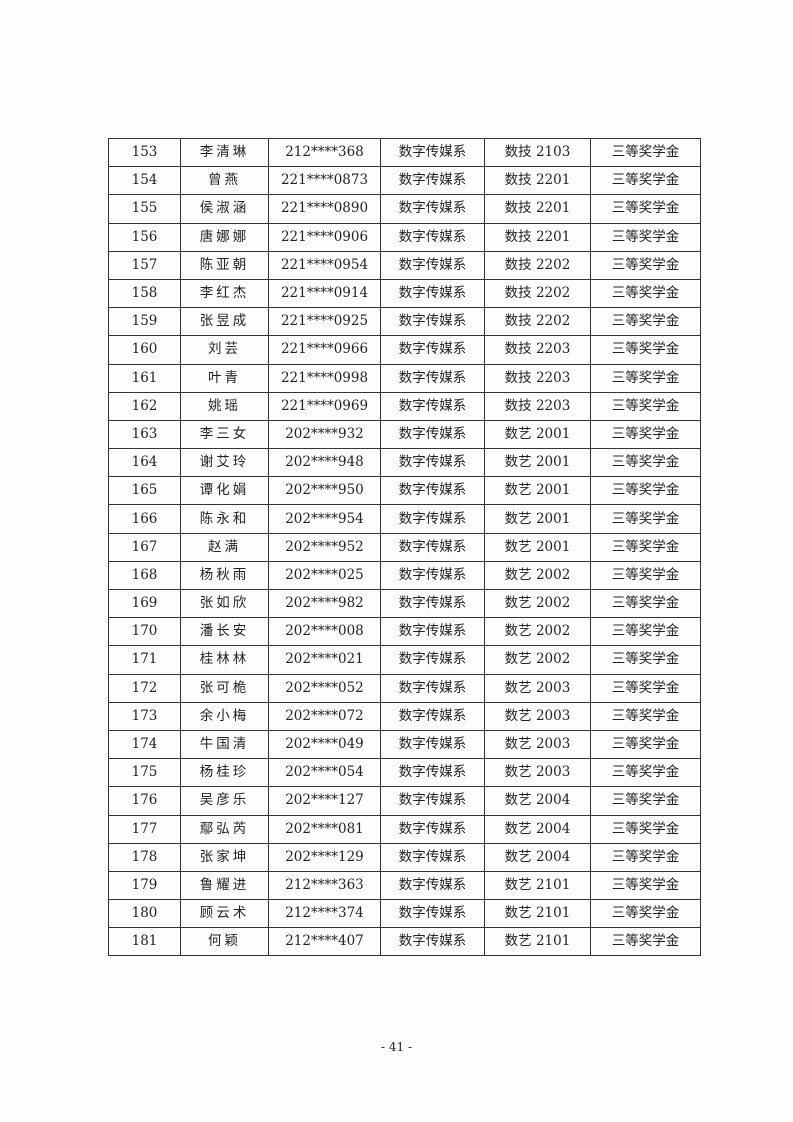 Image resolution: width=793 pixels, height=1122 pixels. I want to click on table-row: 165 谭化娟 202****950 数字传媒系 数艺 2001 三等奖学金, so click(404, 491).